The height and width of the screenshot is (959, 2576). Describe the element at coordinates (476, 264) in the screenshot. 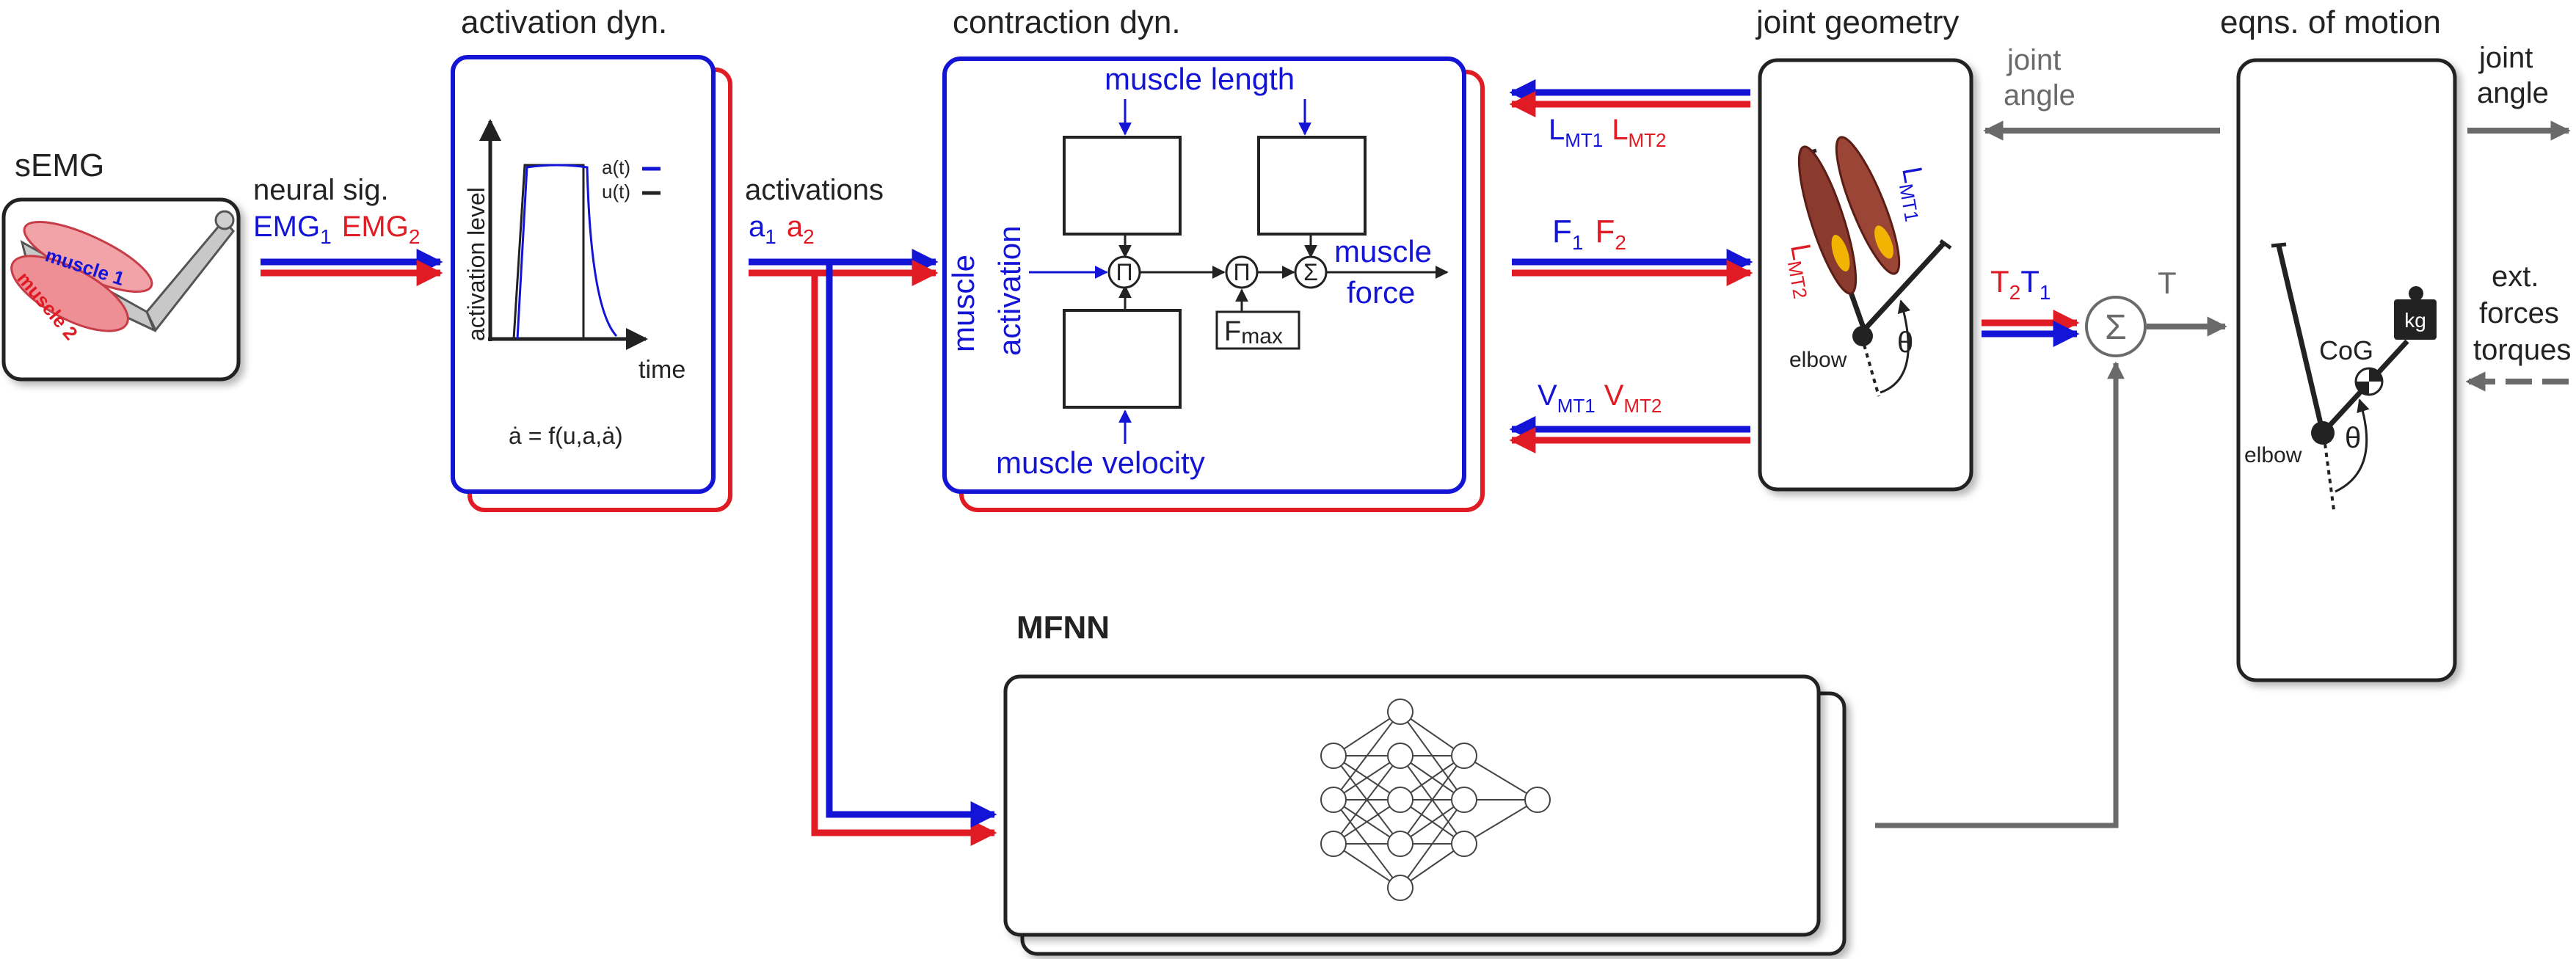

I see `activation-level-label: activation level` at that location.